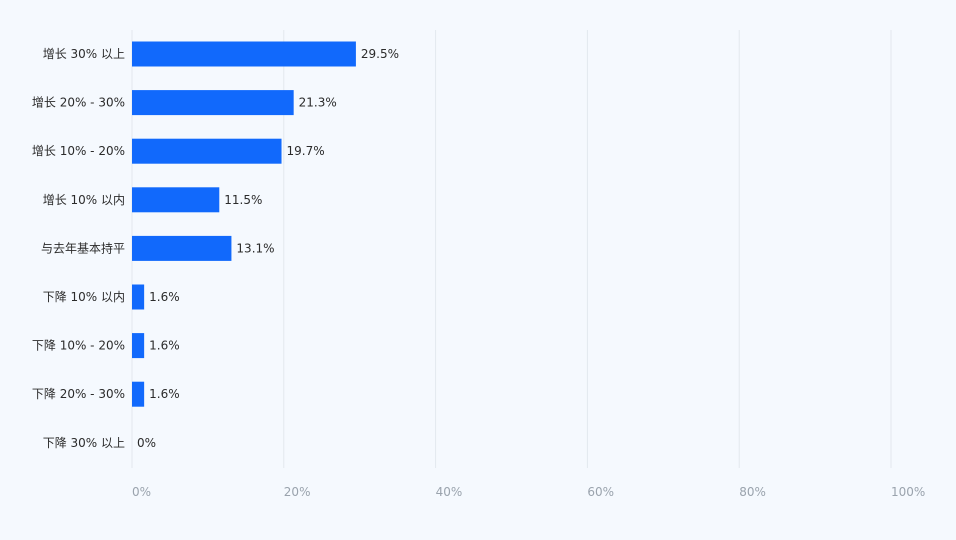 Image resolution: width=956 pixels, height=540 pixels. Describe the element at coordinates (78, 346) in the screenshot. I see `category-label: 下降 10% - 20%` at that location.